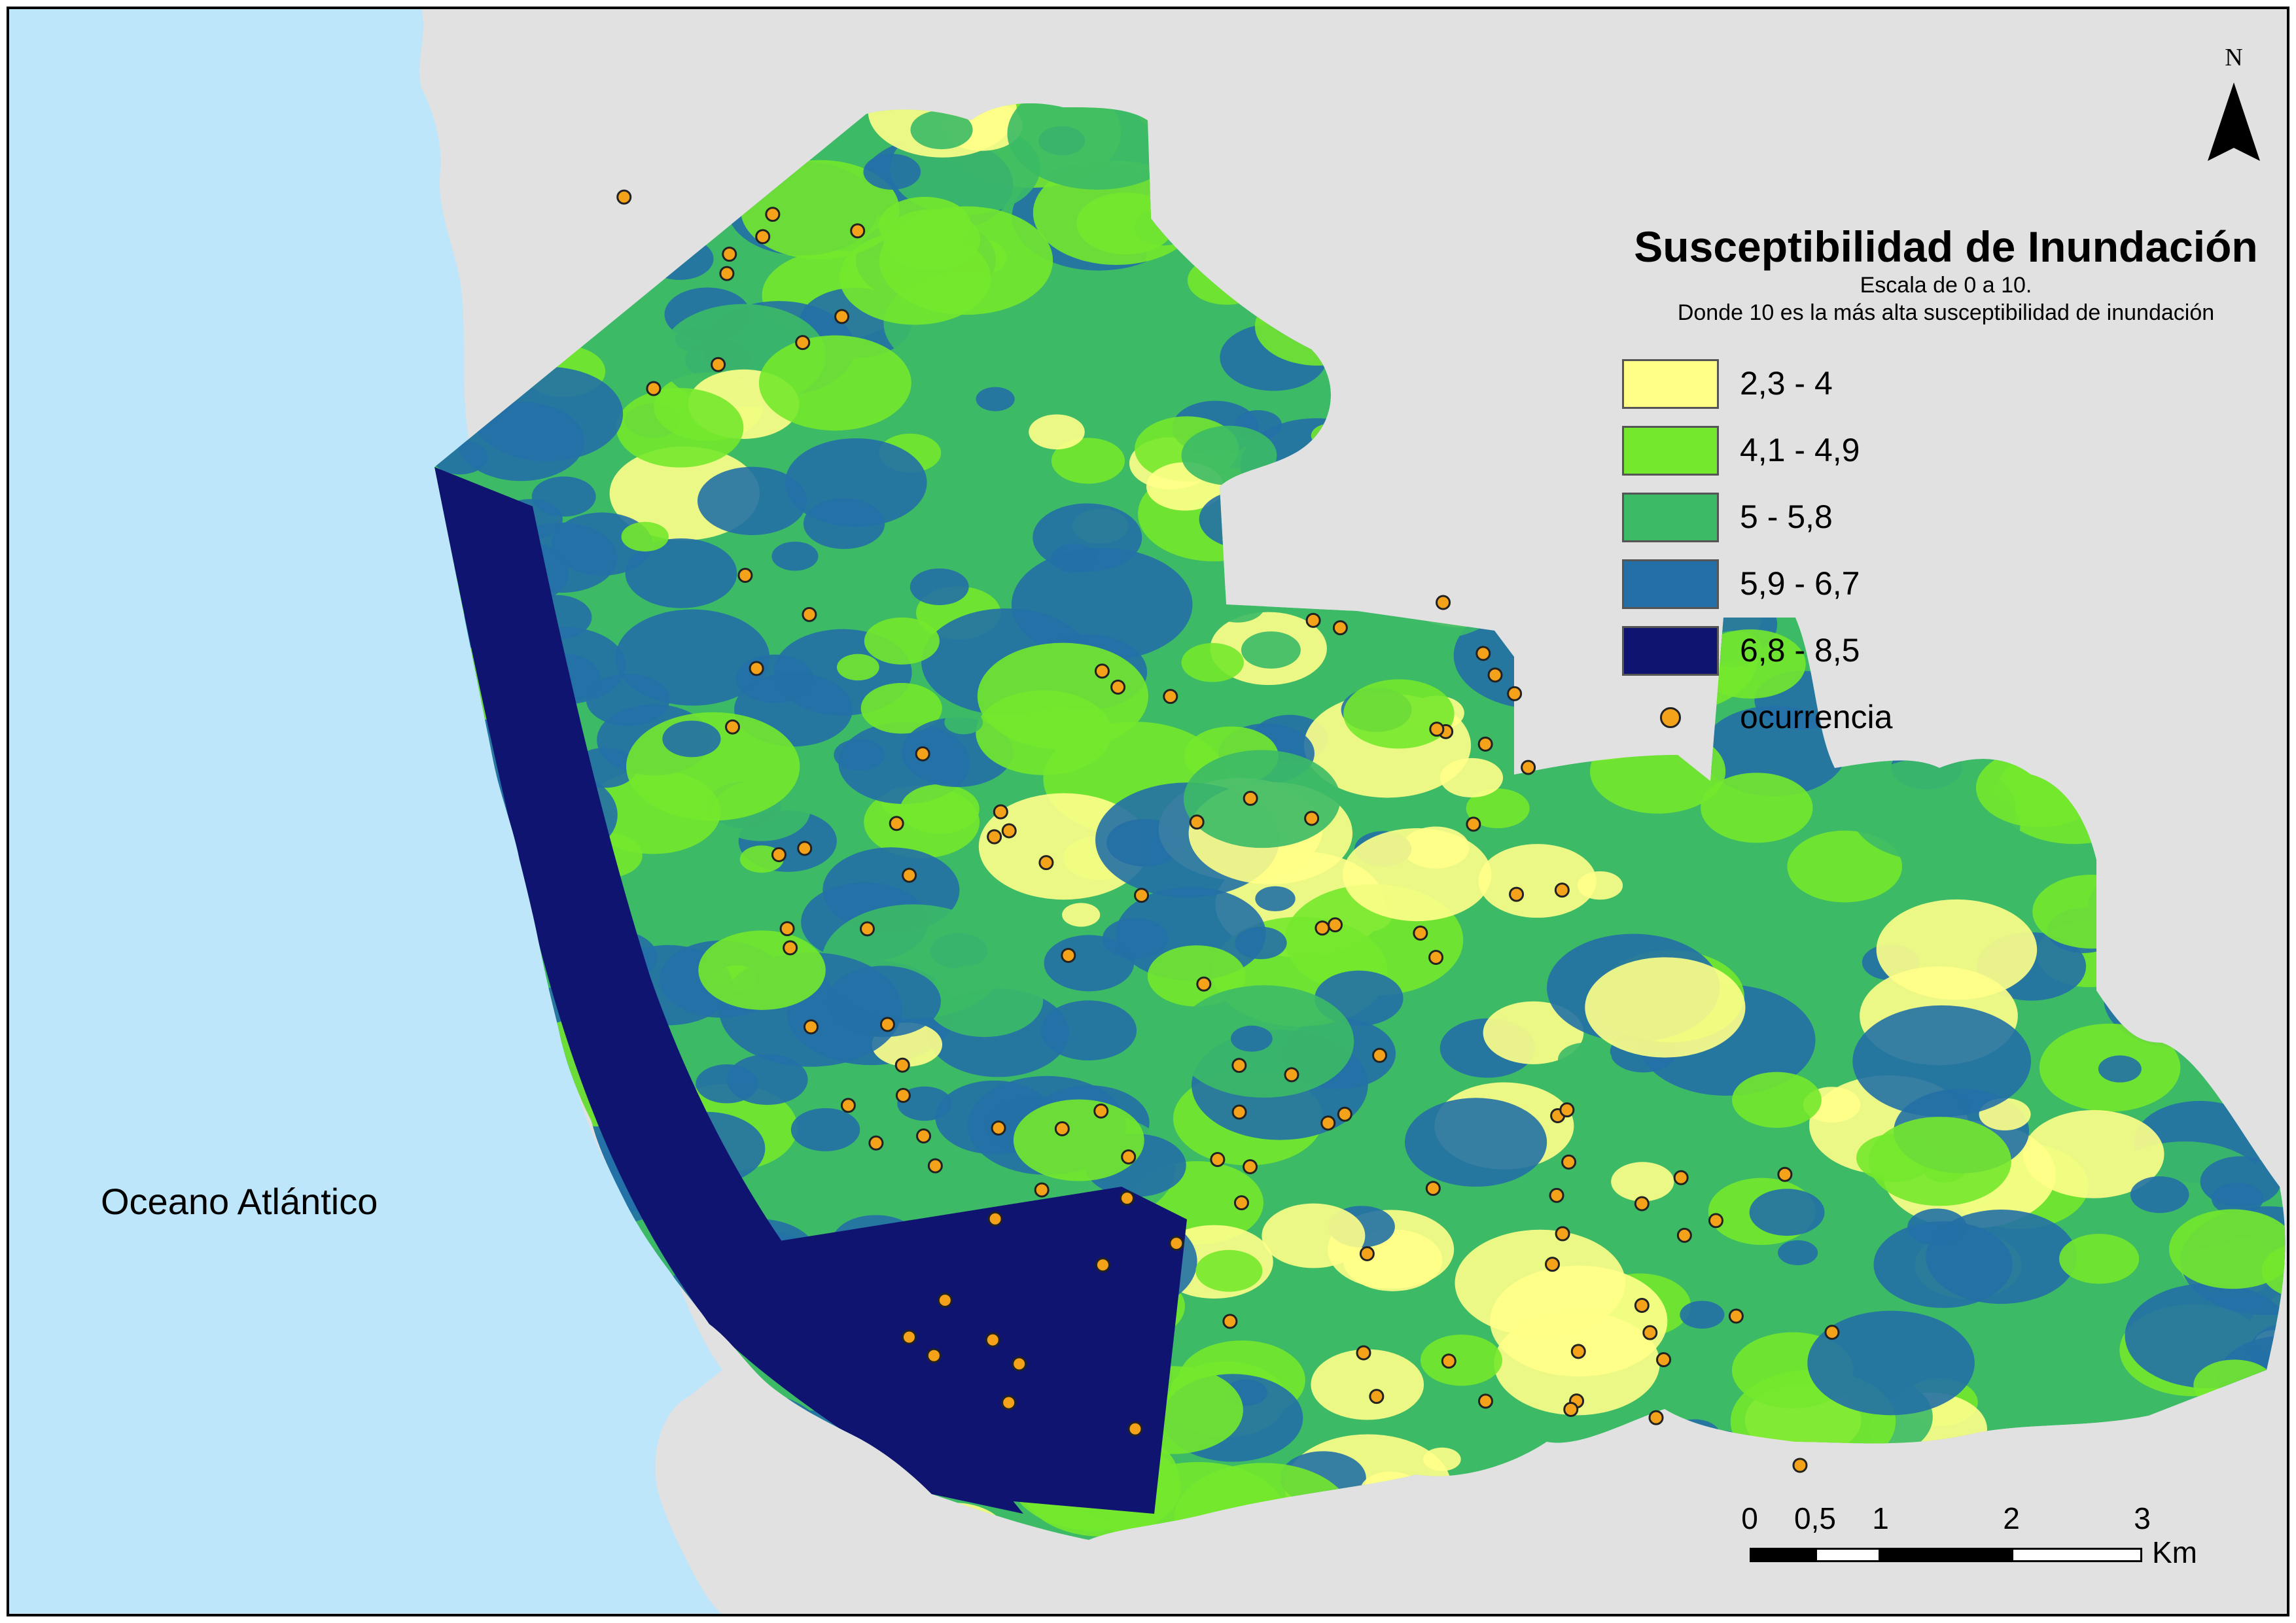  I want to click on scale-unit-label: Km, so click(2175, 1552).